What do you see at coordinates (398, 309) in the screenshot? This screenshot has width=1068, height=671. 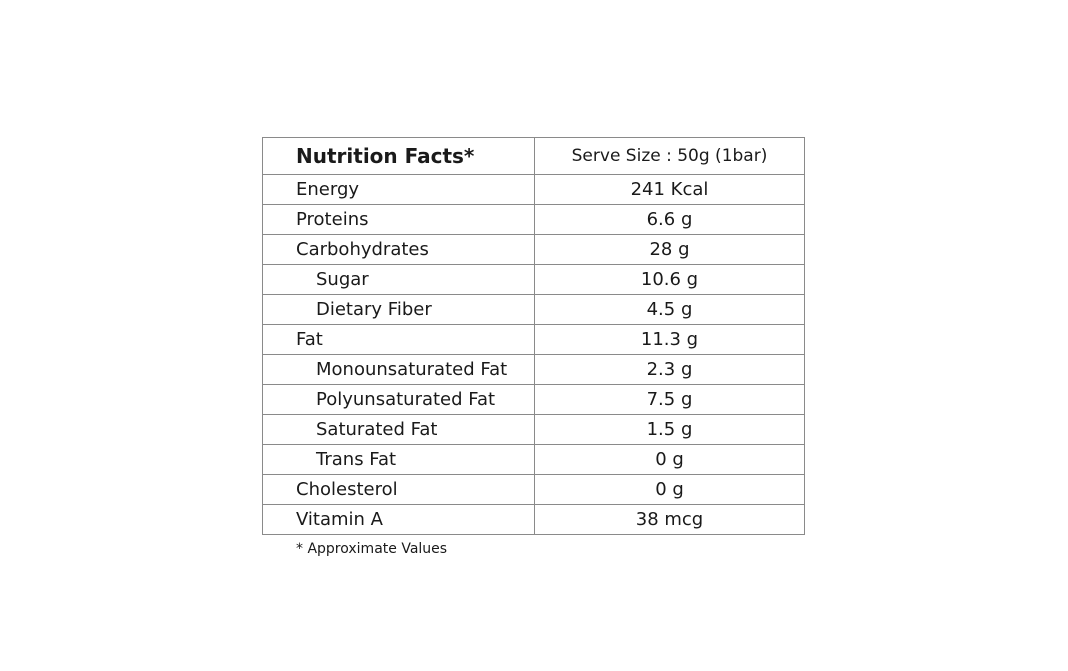 I see `nutrient-name: Dietary Fiber` at bounding box center [398, 309].